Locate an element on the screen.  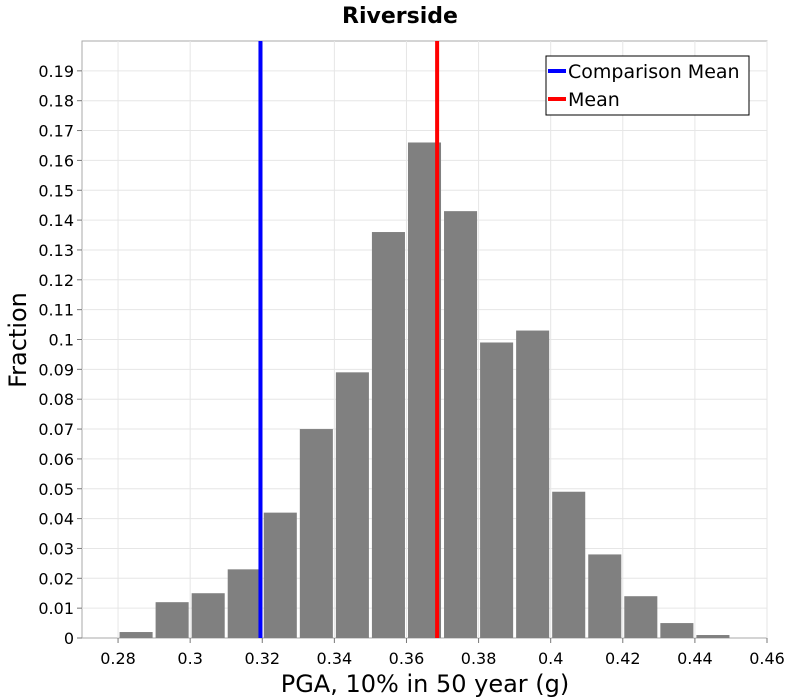
y-tick-label: 0.04 is located at coordinates (56, 519).